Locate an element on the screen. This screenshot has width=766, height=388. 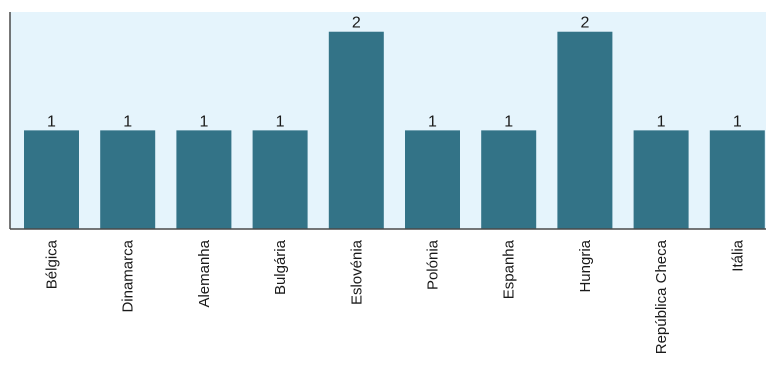
category-label-8: República Checa is located at coordinates (661, 296).